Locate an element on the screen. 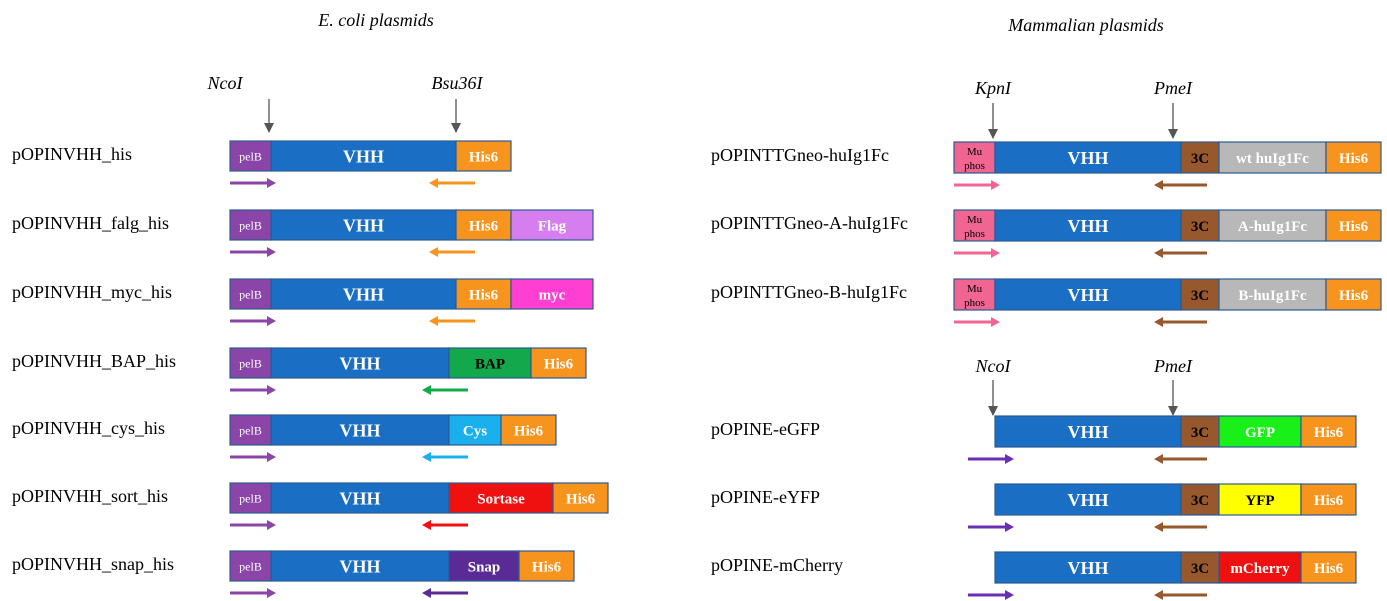 This screenshot has width=1387, height=601. site-arrowhead-pmei-top is located at coordinates (1173, 134).